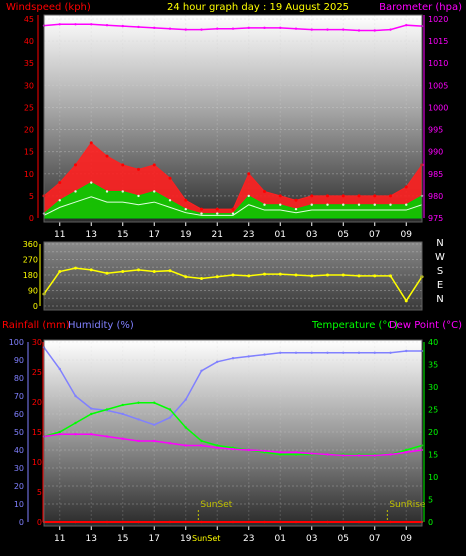  What do you see at coordinates (233, 535) in the screenshot?
I see `lower-x-axis: 11 13 15 17 19 23 01 03 05 07 09 SunSet` at bounding box center [233, 535].